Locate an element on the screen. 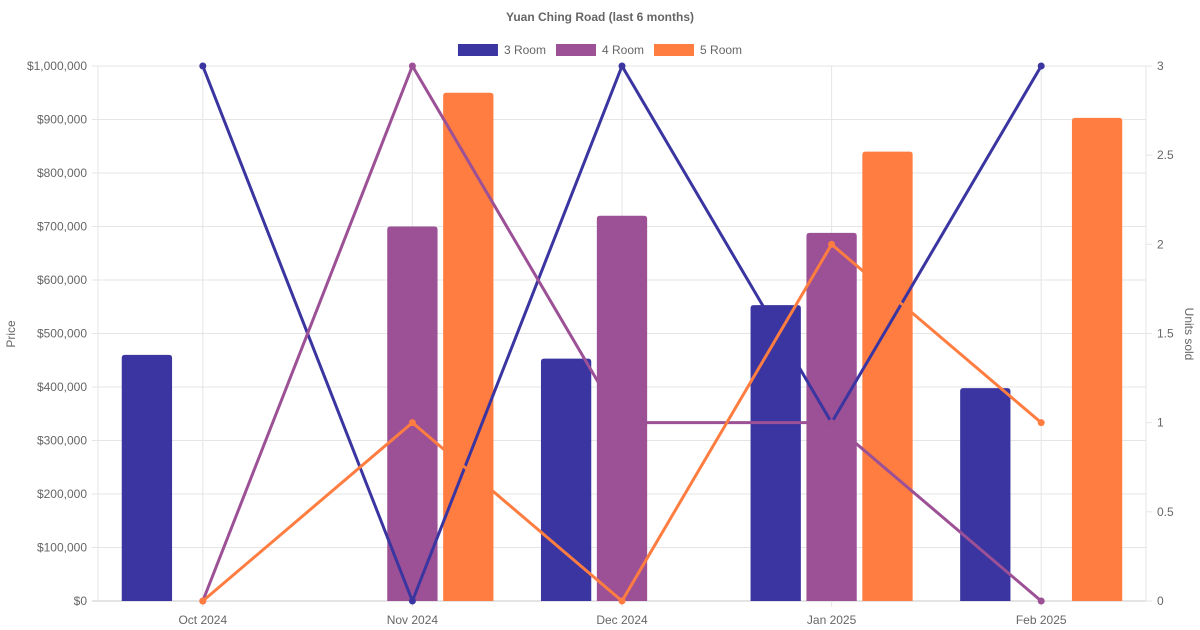 Image resolution: width=1200 pixels, height=630 pixels. y-left-tick-label: $100,000 is located at coordinates (62, 548).